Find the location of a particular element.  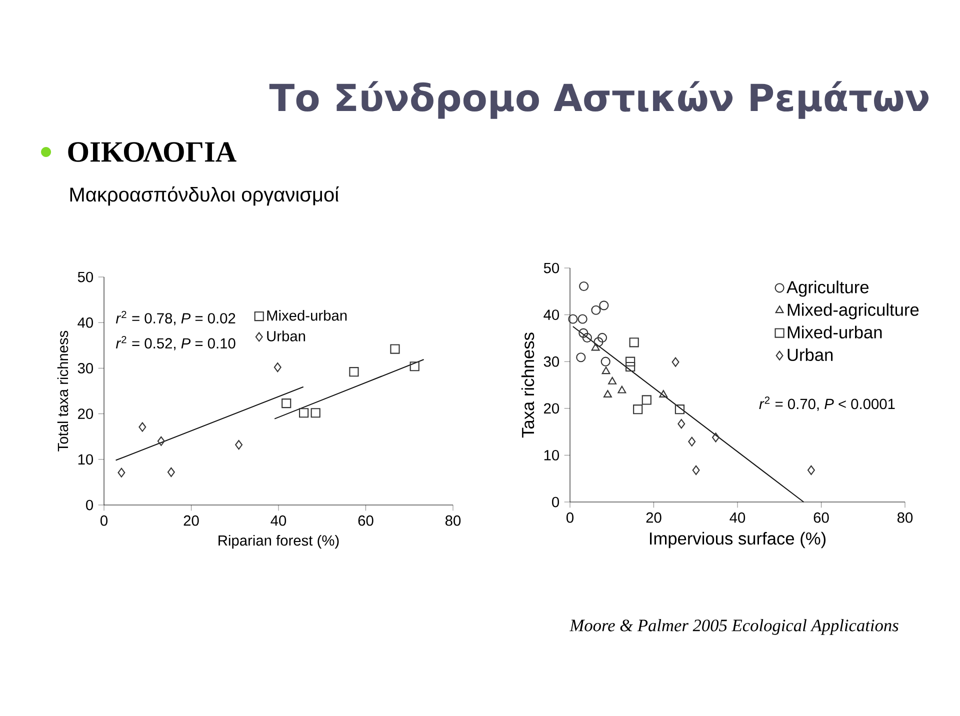

annotation: r$^{2}$ = 0.78, P = 0.02 is located at coordinates (176, 318).